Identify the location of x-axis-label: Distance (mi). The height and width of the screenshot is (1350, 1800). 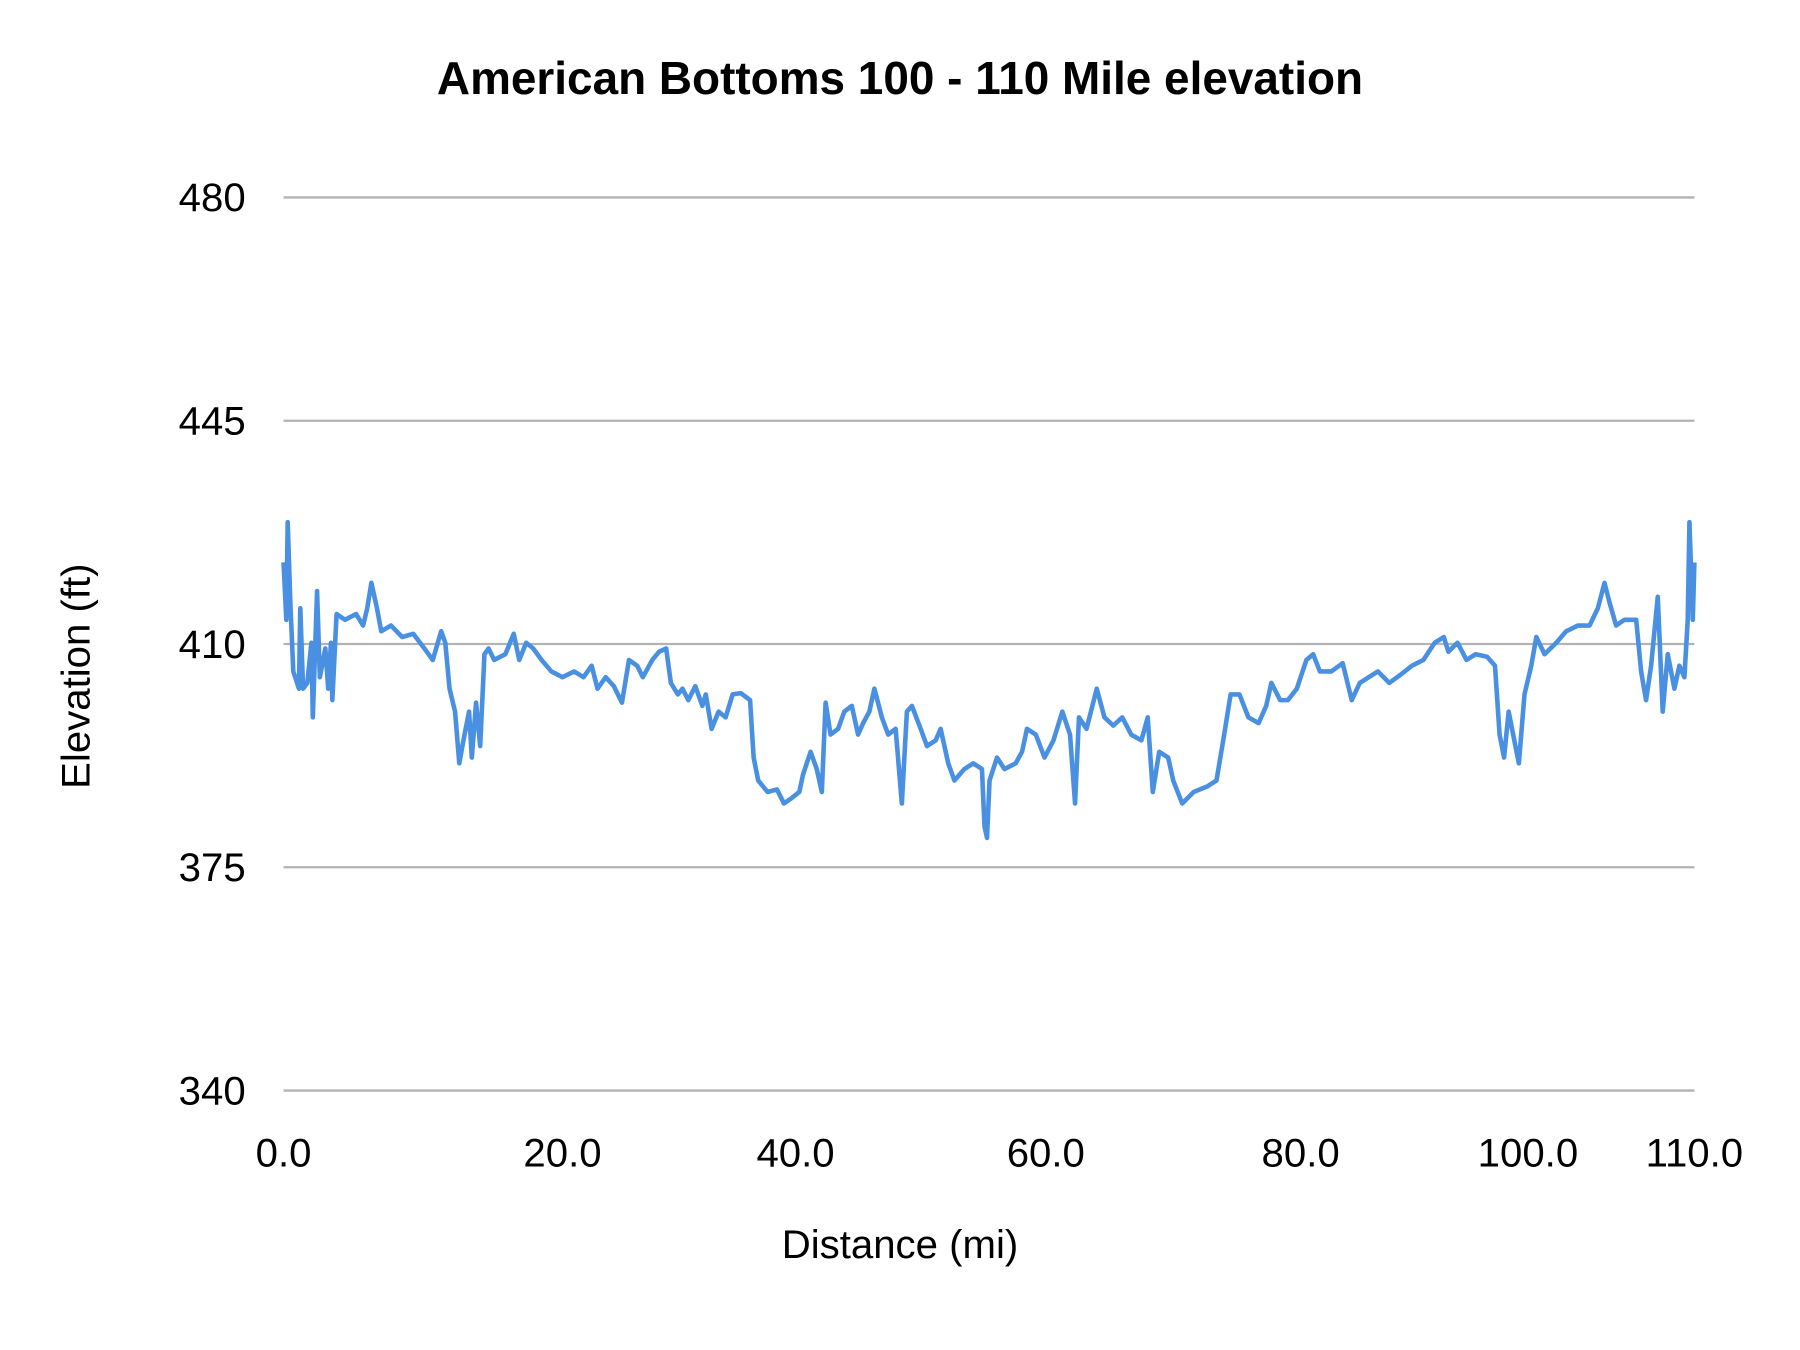
(900, 1244).